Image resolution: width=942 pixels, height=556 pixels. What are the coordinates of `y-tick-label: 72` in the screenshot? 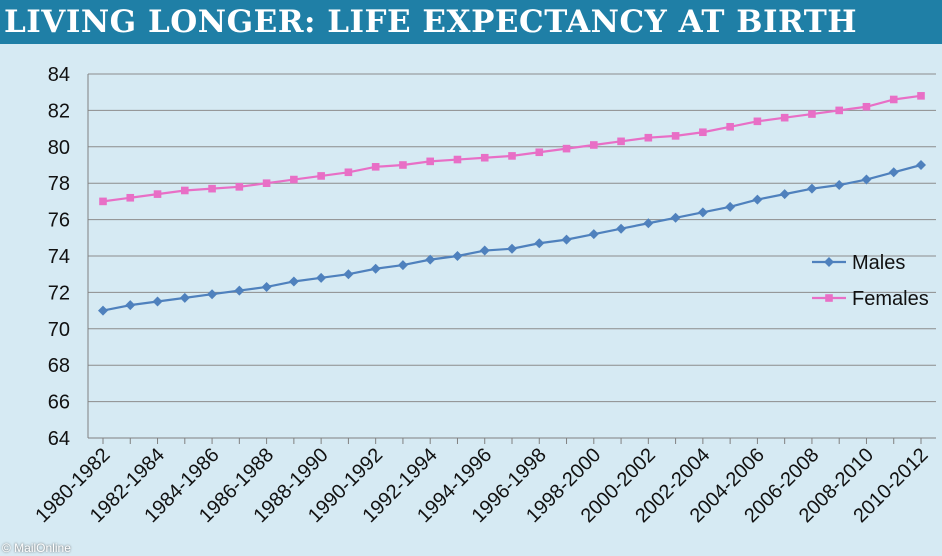 It's located at (59, 293).